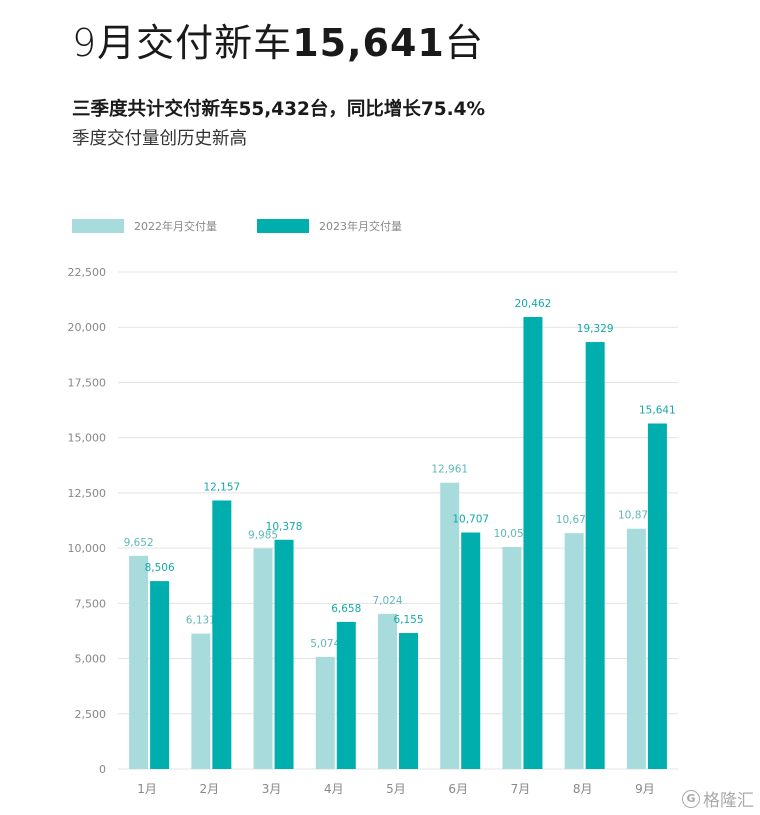 This screenshot has width=760, height=815. What do you see at coordinates (368, 43) in the screenshot?
I see `headline-number: 15,641` at bounding box center [368, 43].